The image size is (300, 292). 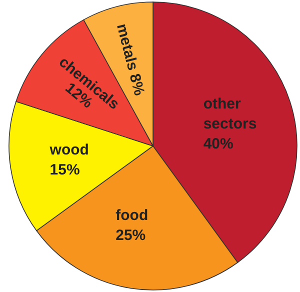 I want to click on slice-label: other sectors, so click(x=230, y=114).